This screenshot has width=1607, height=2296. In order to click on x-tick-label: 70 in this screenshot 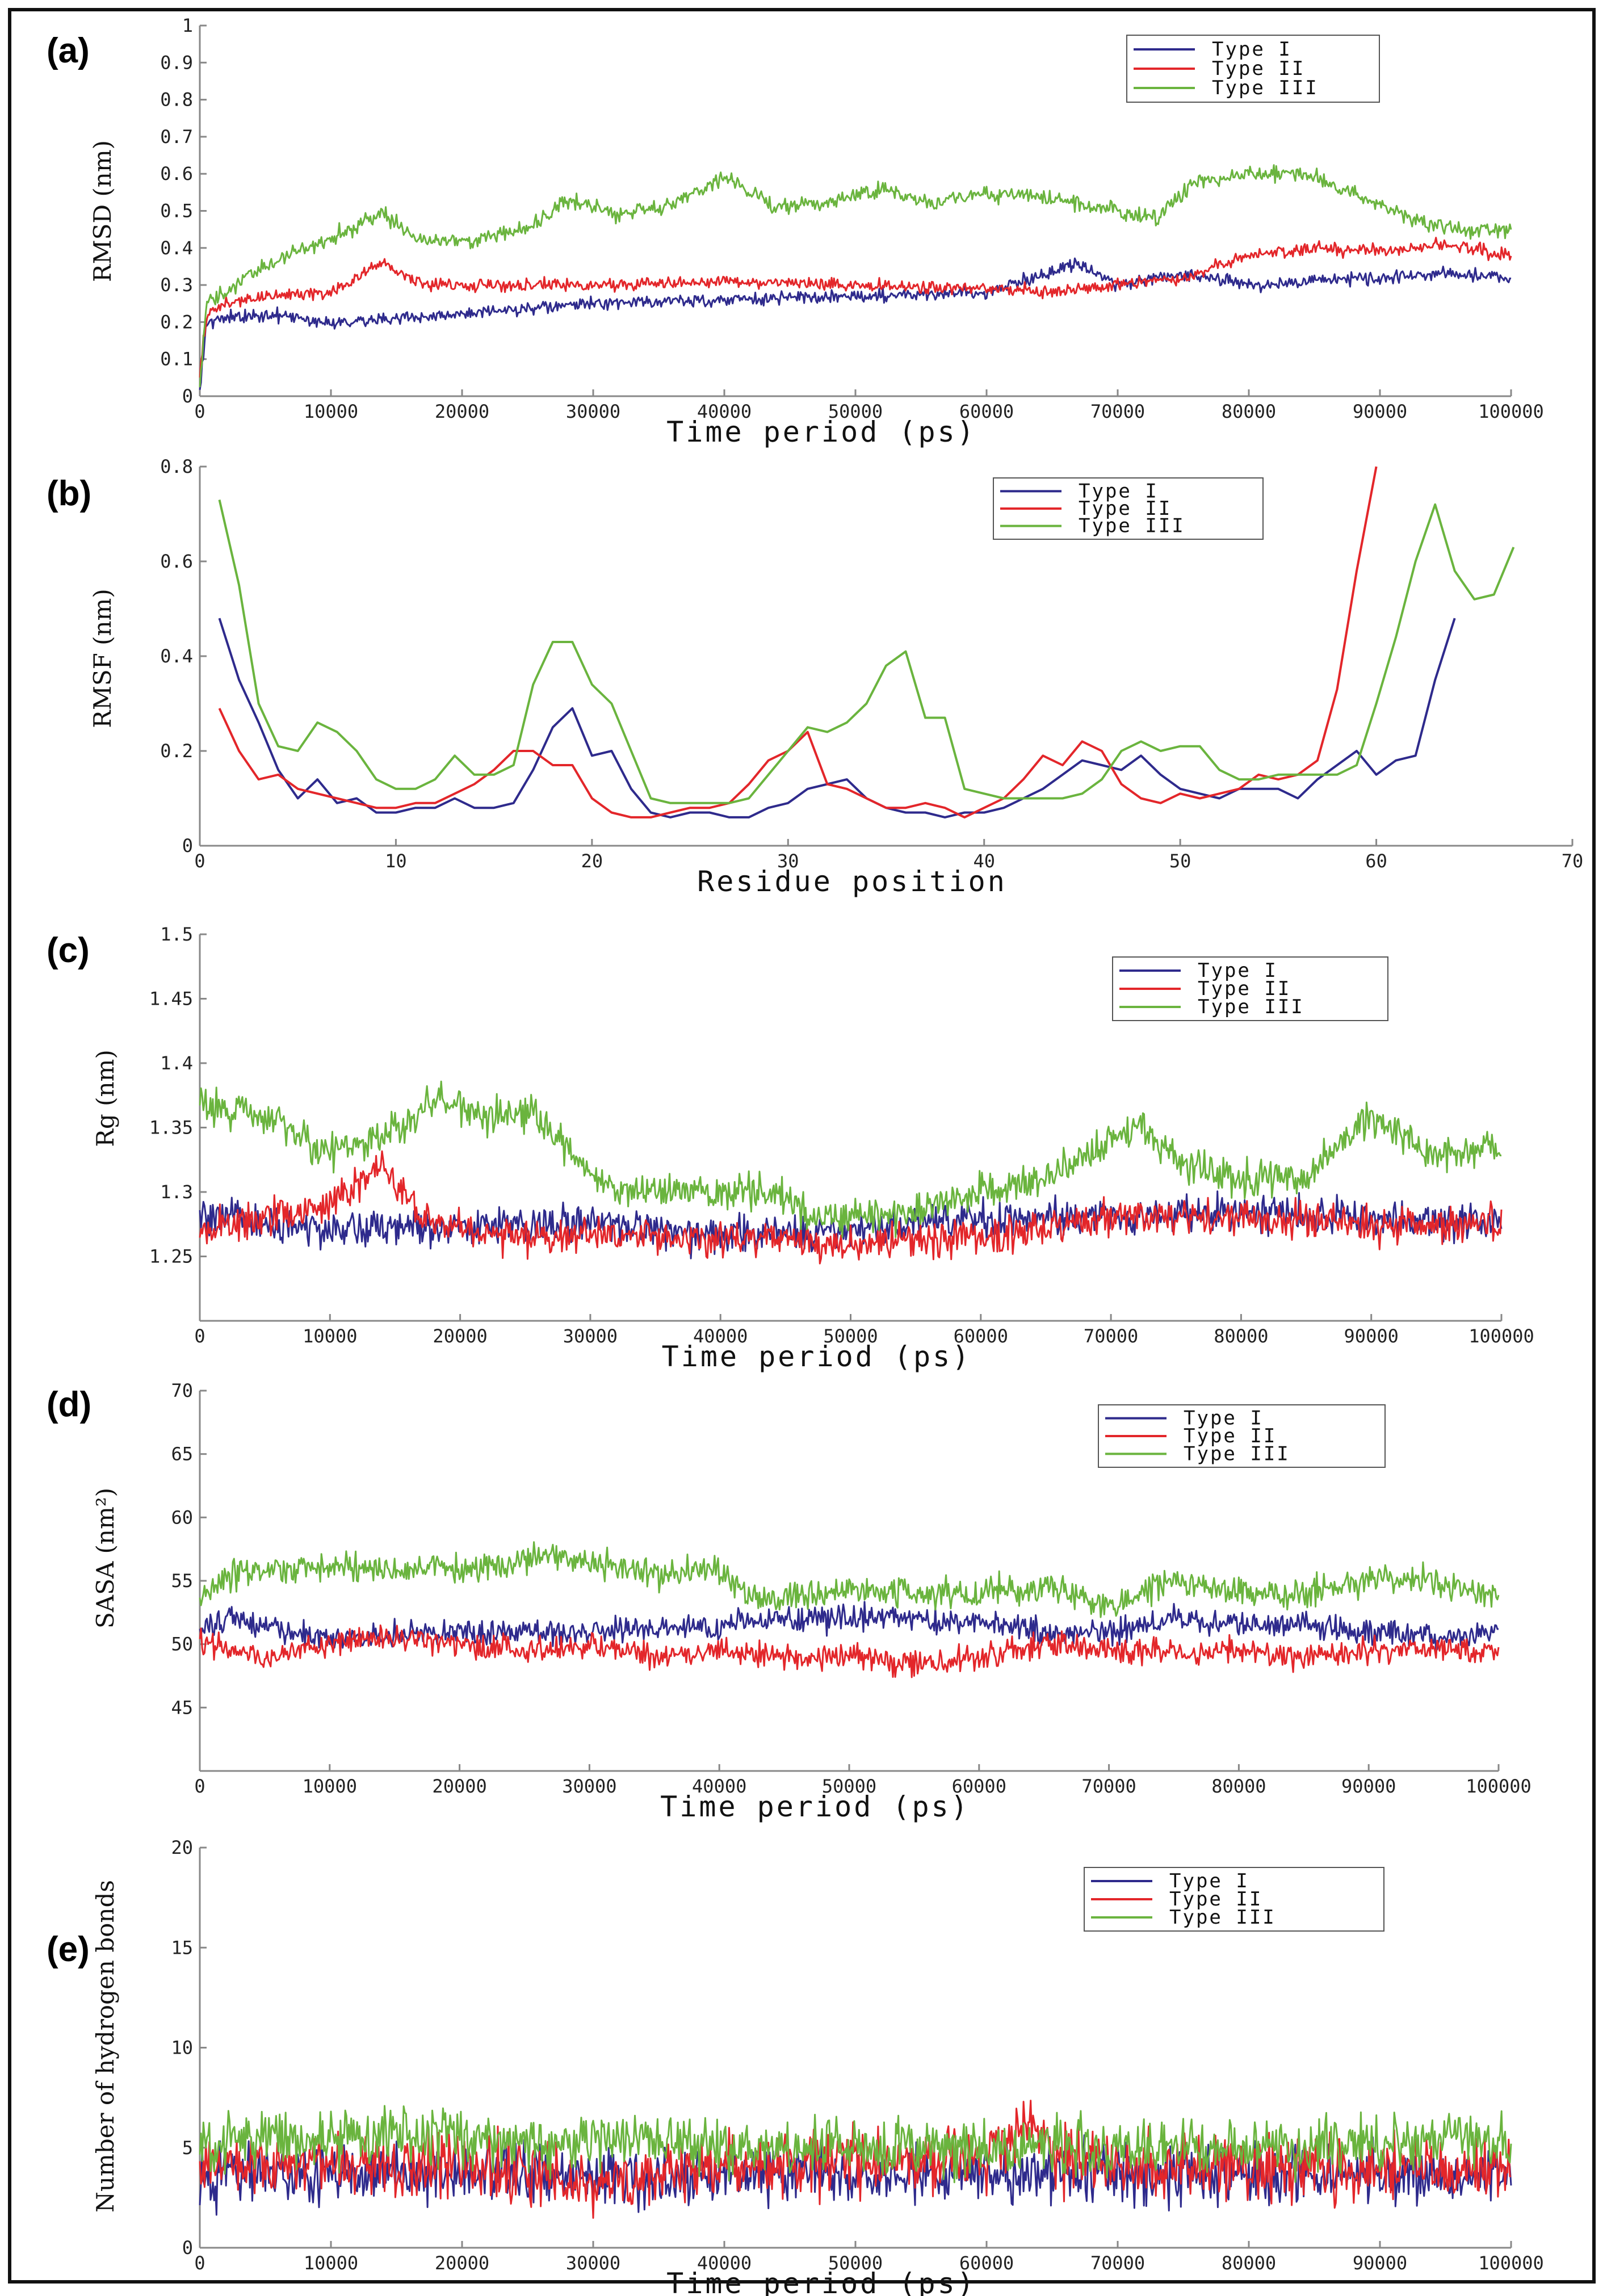, I will do `click(1573, 861)`.